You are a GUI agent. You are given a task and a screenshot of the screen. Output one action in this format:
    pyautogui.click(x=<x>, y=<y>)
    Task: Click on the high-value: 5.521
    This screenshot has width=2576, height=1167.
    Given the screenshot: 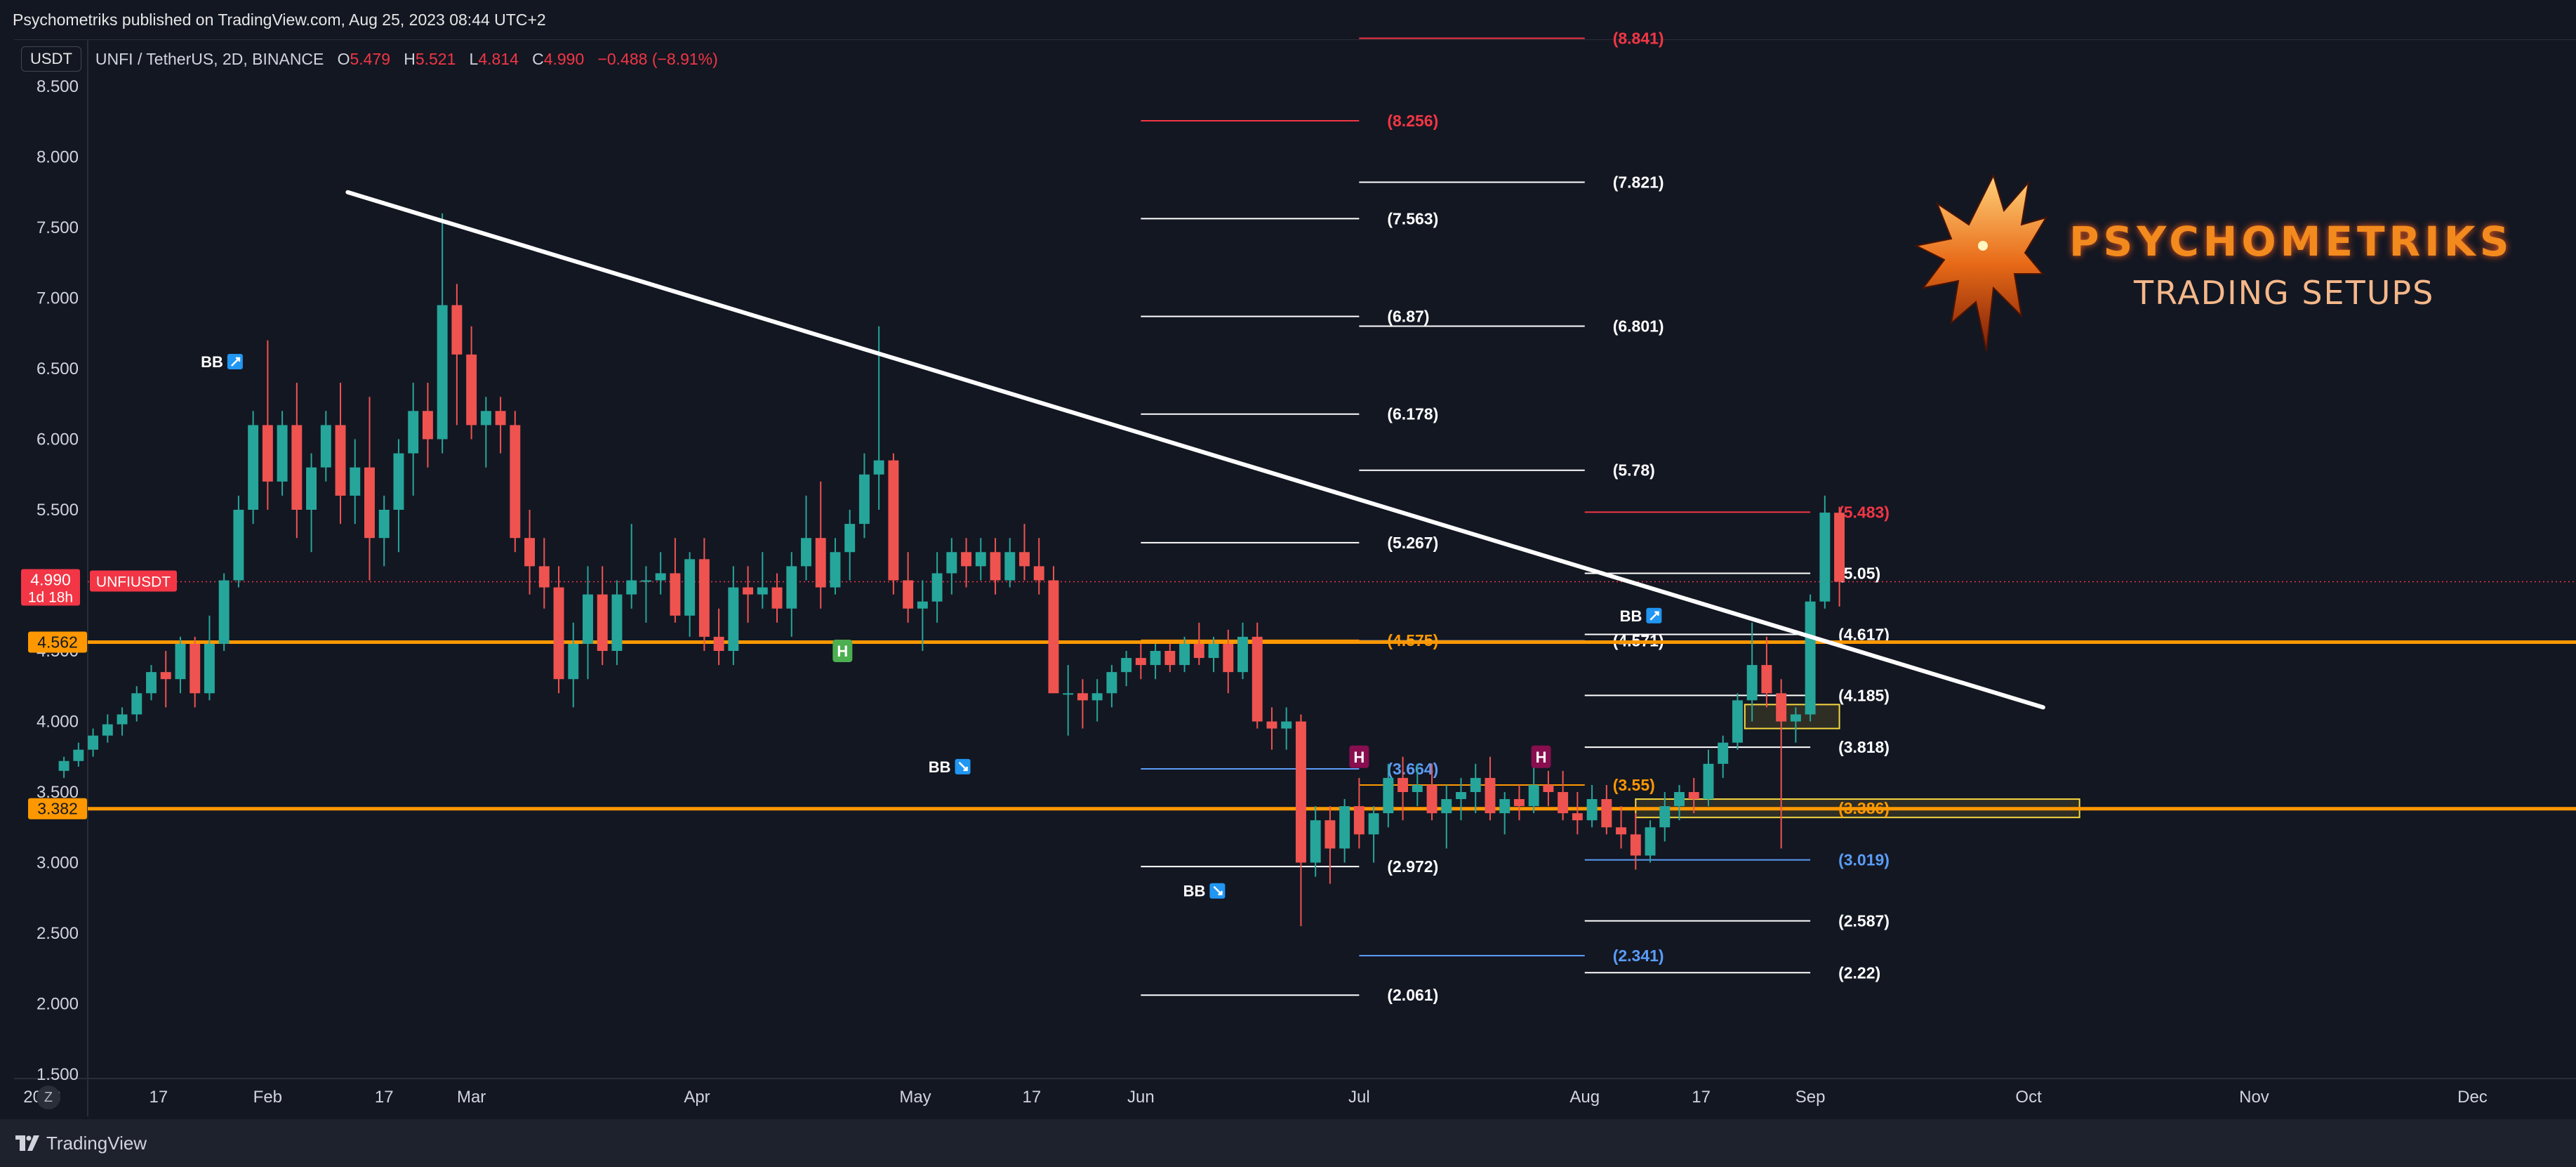 What is the action you would take?
    pyautogui.click(x=435, y=58)
    